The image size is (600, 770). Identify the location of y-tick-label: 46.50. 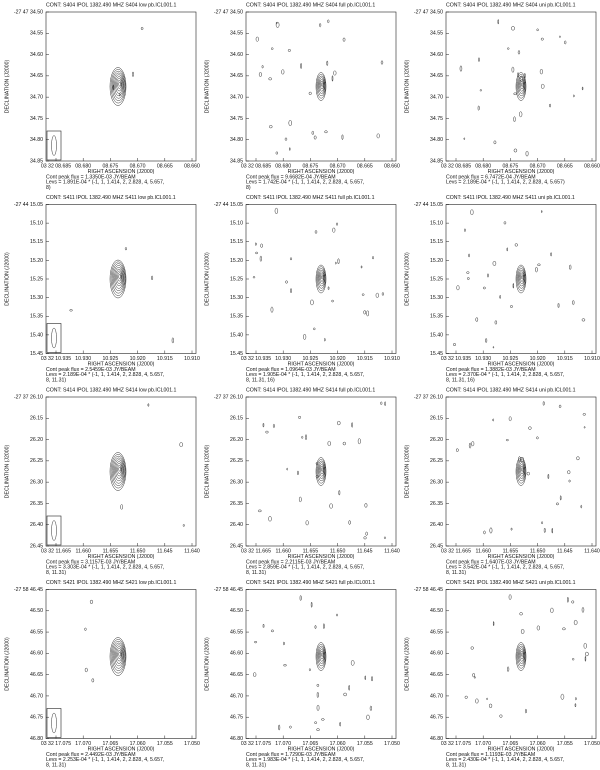
(36, 611).